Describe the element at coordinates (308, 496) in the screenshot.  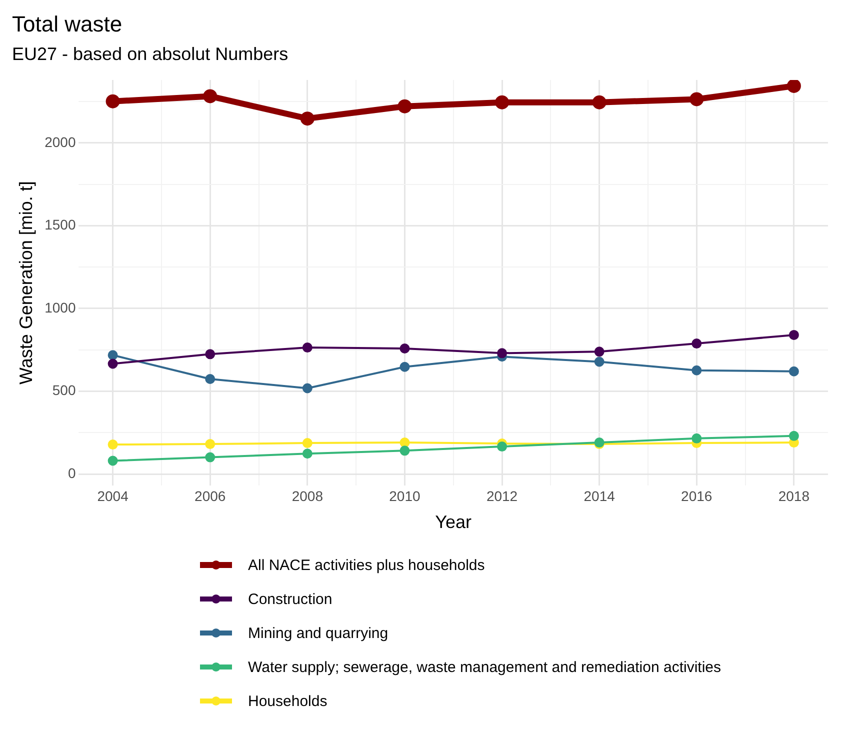
I see `x-tick-label: 2008` at that location.